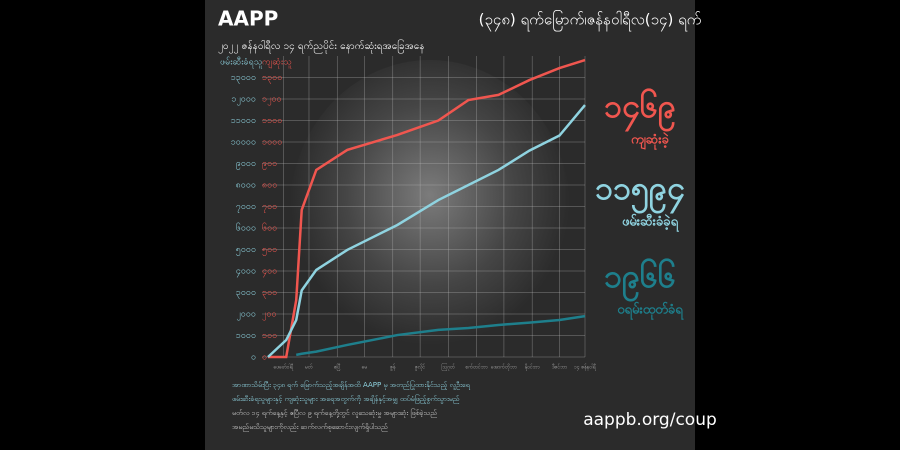 This screenshot has height=450, width=900. I want to click on y2-tick-label: ၉၀၀, so click(269, 164).